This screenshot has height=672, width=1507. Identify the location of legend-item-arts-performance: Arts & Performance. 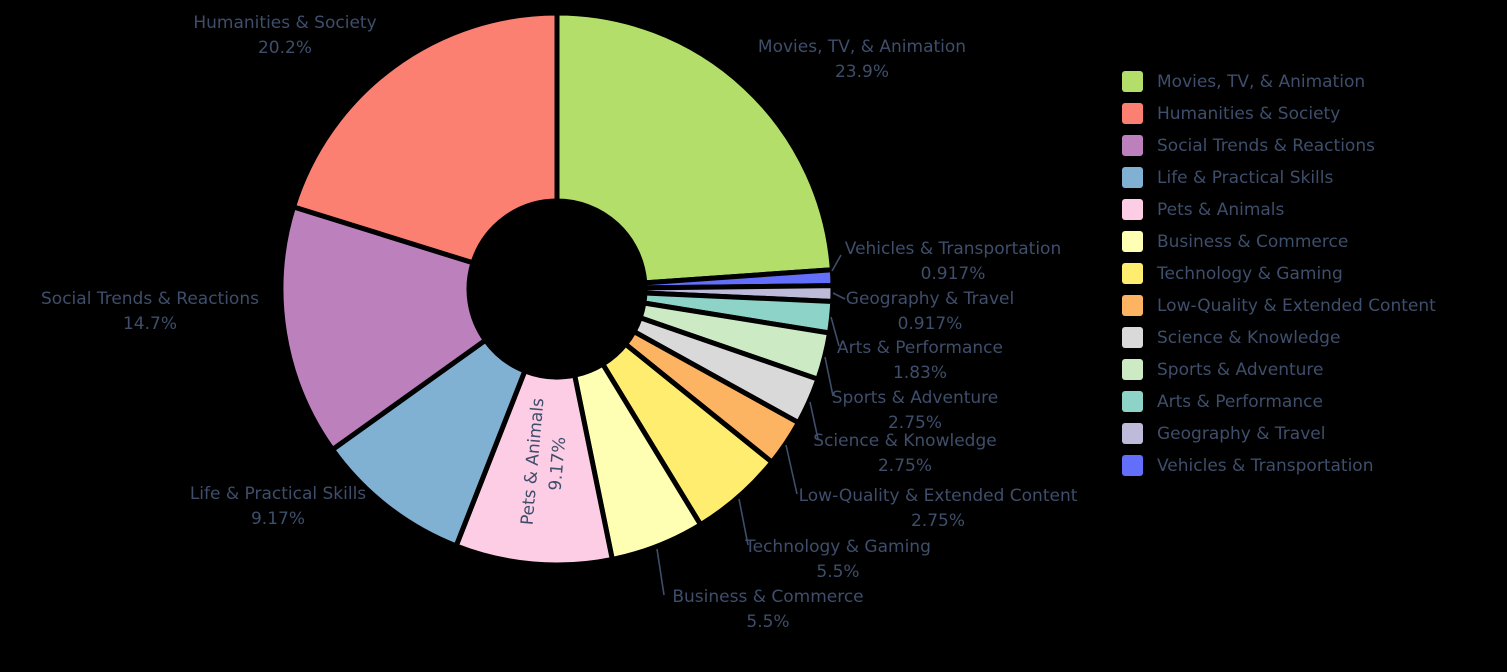
(1279, 401).